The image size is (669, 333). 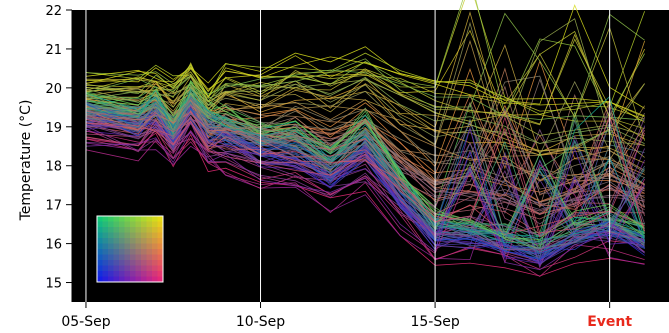 I want to click on y-tick-label: 19, so click(x=53, y=128).